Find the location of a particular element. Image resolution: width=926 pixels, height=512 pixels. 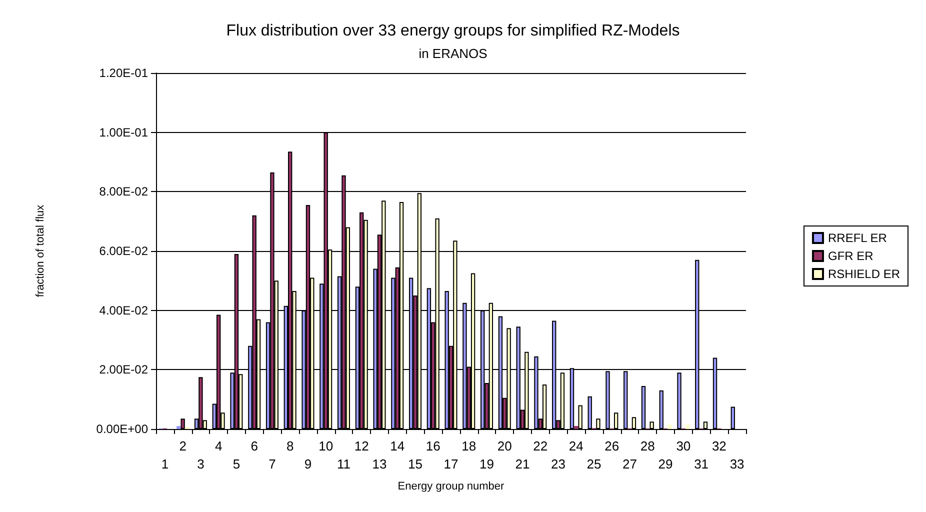

y-tick-label: 1.00E-01 is located at coordinates (123, 132).